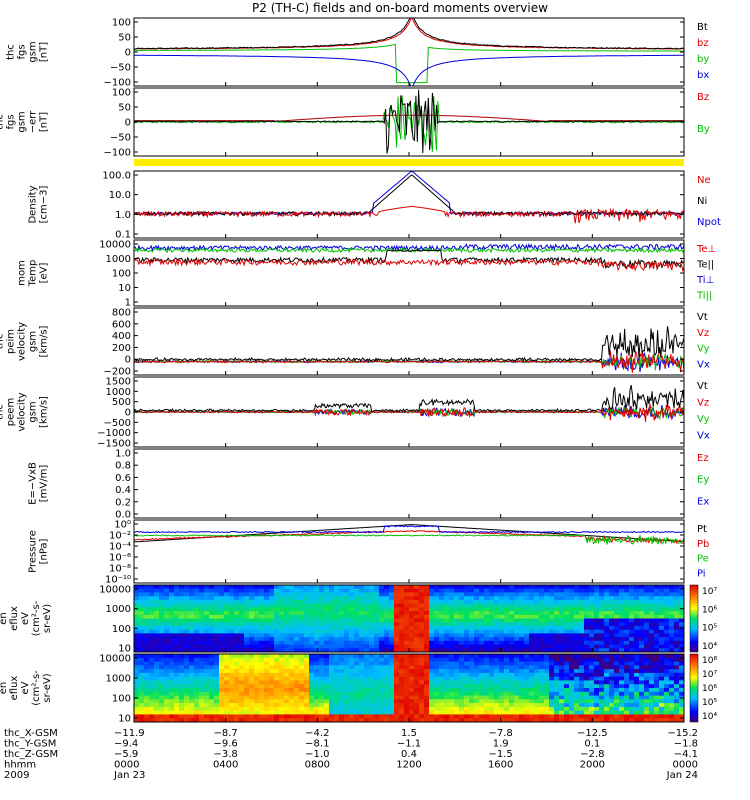 Image resolution: width=750 pixels, height=800 pixels. Describe the element at coordinates (226, 733) in the screenshot. I see `x-tick-label: −8.7` at that location.